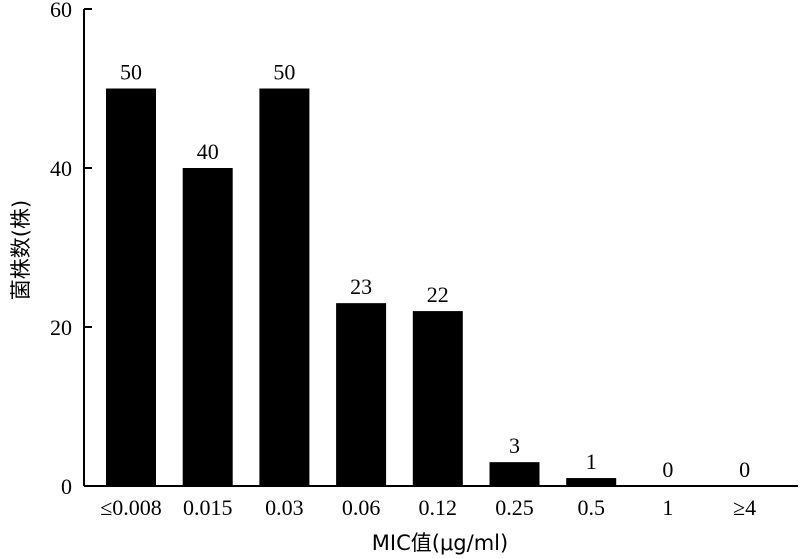 The height and width of the screenshot is (558, 800). What do you see at coordinates (440, 543) in the screenshot?
I see `x-axis-title: MIC值(μg/ml)` at bounding box center [440, 543].